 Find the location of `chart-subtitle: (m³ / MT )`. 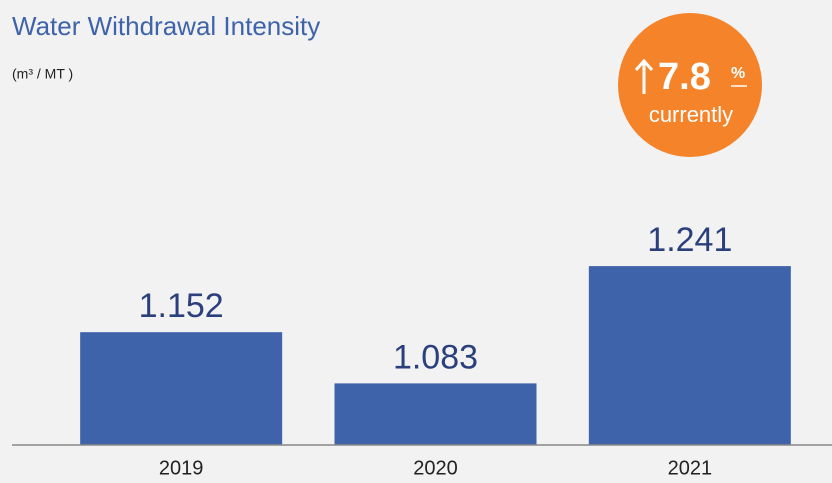

chart-subtitle: (m³ / MT ) is located at coordinates (42, 74).